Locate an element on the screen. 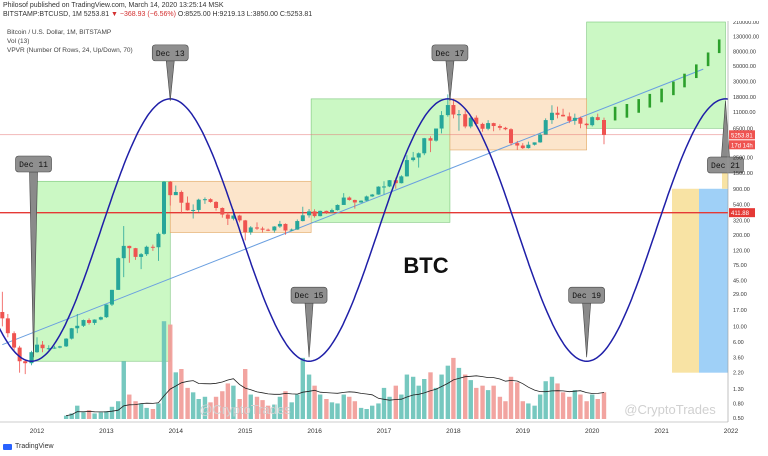 The image size is (768, 456). x-tick-2018: 2018 is located at coordinates (453, 431).